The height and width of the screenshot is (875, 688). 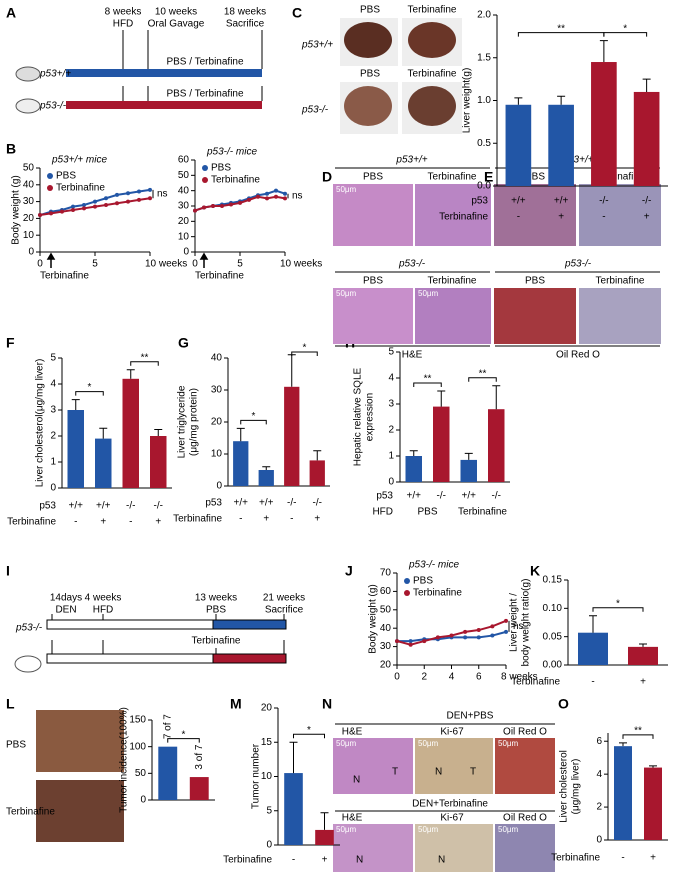 What do you see at coordinates (309, 730) in the screenshot?
I see `significance-label: *` at bounding box center [309, 730].